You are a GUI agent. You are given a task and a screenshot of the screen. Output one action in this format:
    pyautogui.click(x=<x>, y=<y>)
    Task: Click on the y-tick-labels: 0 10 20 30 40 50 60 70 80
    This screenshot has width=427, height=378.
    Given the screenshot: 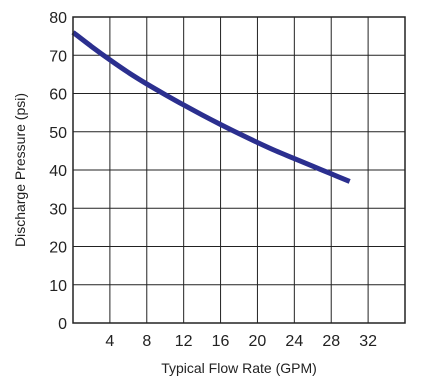 What is the action you would take?
    pyautogui.click(x=58, y=171)
    